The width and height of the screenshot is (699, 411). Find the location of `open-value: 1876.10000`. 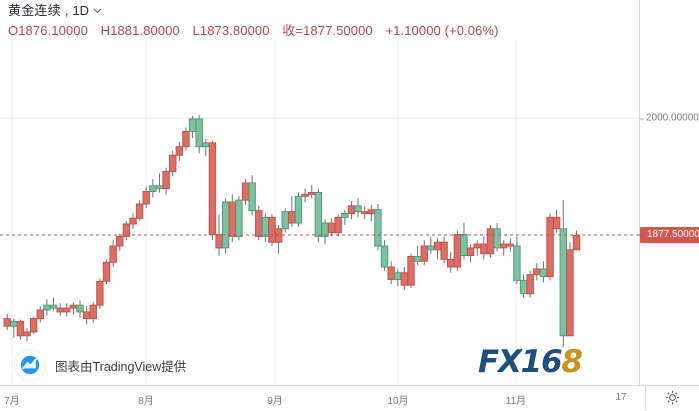

open-value: 1876.10000 is located at coordinates (53, 30).